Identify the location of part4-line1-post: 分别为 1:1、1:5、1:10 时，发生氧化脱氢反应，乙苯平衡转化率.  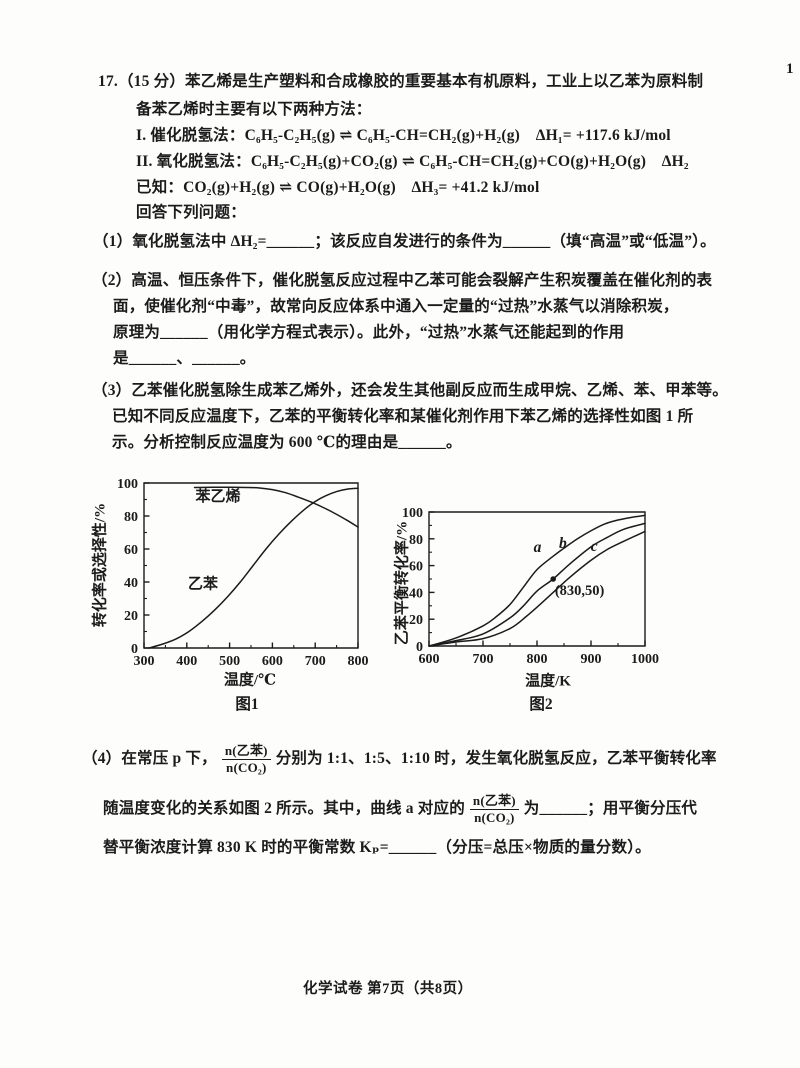
(496, 759).